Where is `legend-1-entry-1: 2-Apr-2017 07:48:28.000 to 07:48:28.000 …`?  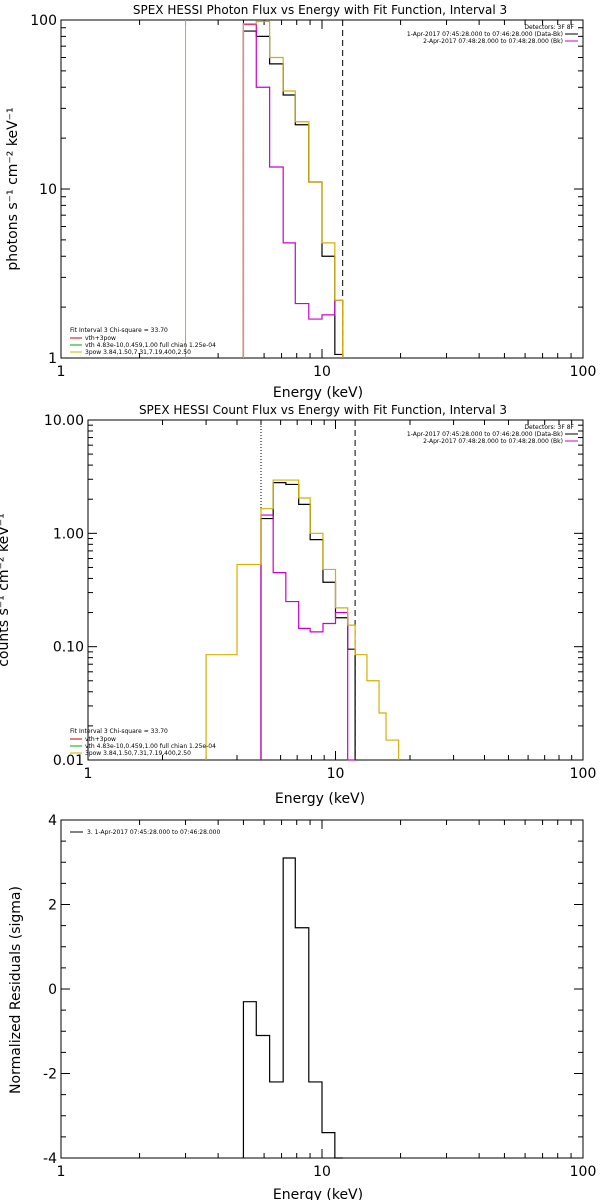
legend-1-entry-1: 2-Apr-2017 07:48:28.000 to 07:48:28.000 … is located at coordinates (493, 41).